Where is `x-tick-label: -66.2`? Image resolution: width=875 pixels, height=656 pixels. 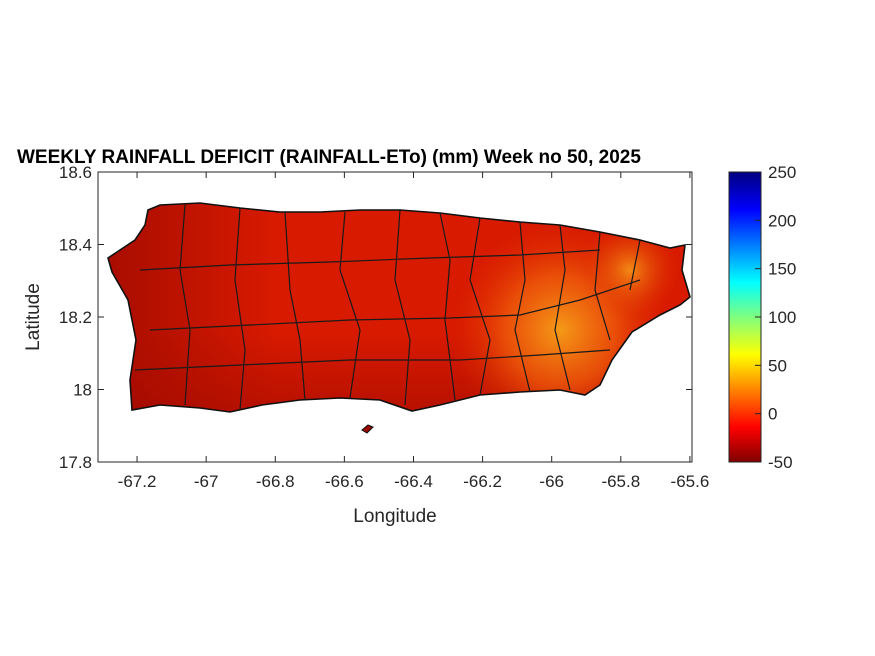 x-tick-label: -66.2 is located at coordinates (482, 481).